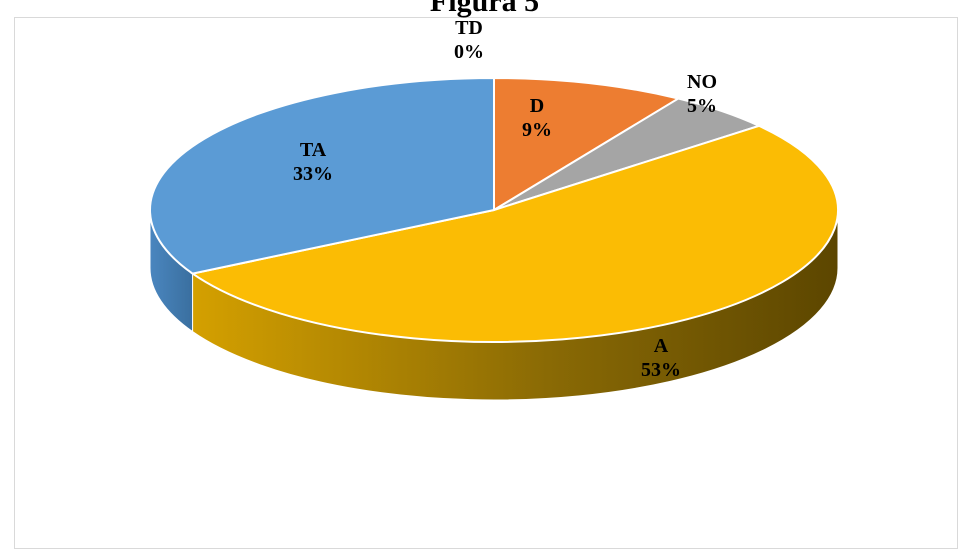 This screenshot has height=549, width=969. Describe the element at coordinates (702, 106) in the screenshot. I see `slice-percent-no: 5%` at that location.